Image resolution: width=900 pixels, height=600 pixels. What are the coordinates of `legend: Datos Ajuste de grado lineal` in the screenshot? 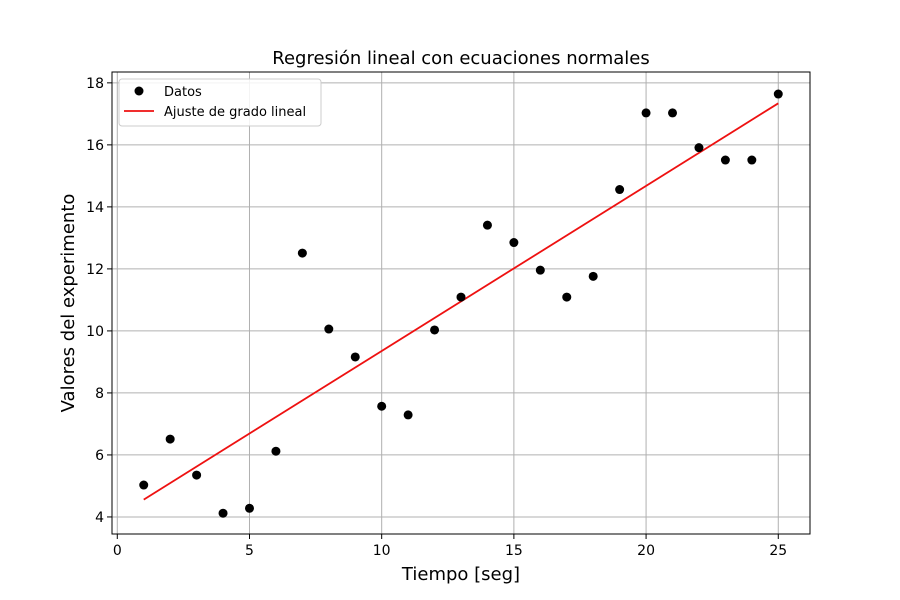 It's located at (220, 102).